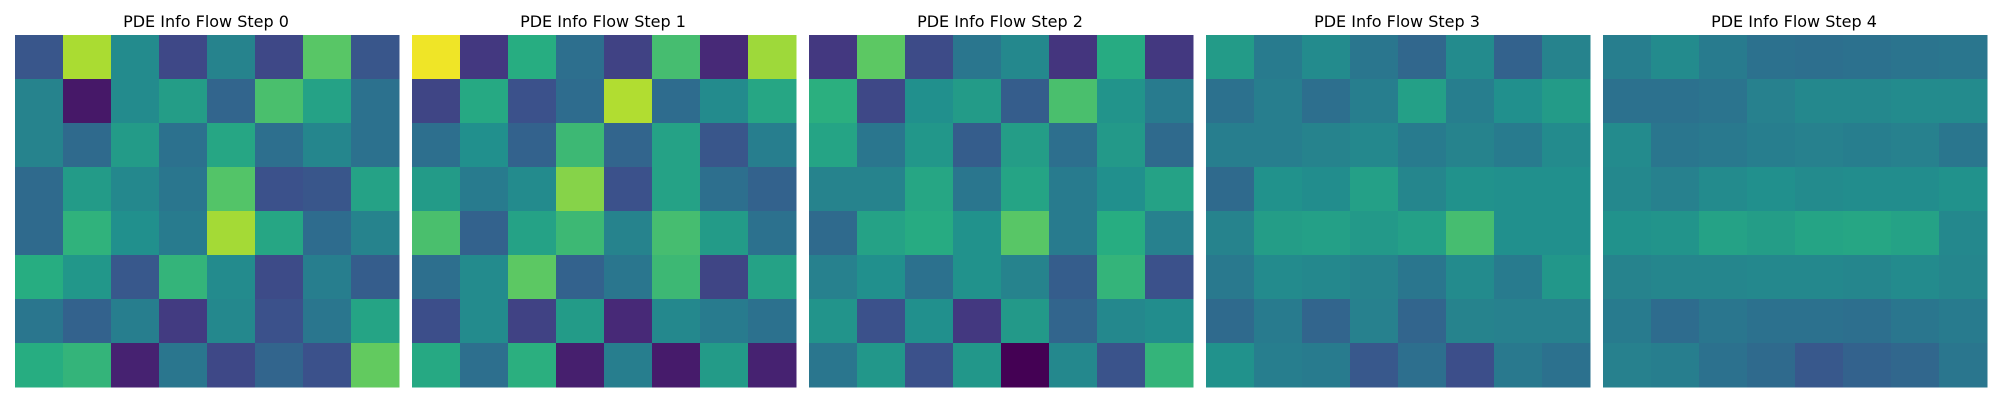 The image size is (2000, 400). I want to click on heatmap-cell-r5-c5, so click(1867, 277).